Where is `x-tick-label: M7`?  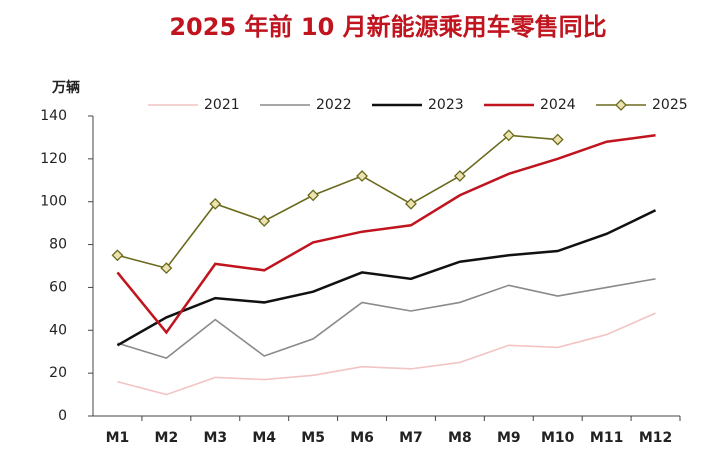 x-tick-label: M7 is located at coordinates (411, 438).